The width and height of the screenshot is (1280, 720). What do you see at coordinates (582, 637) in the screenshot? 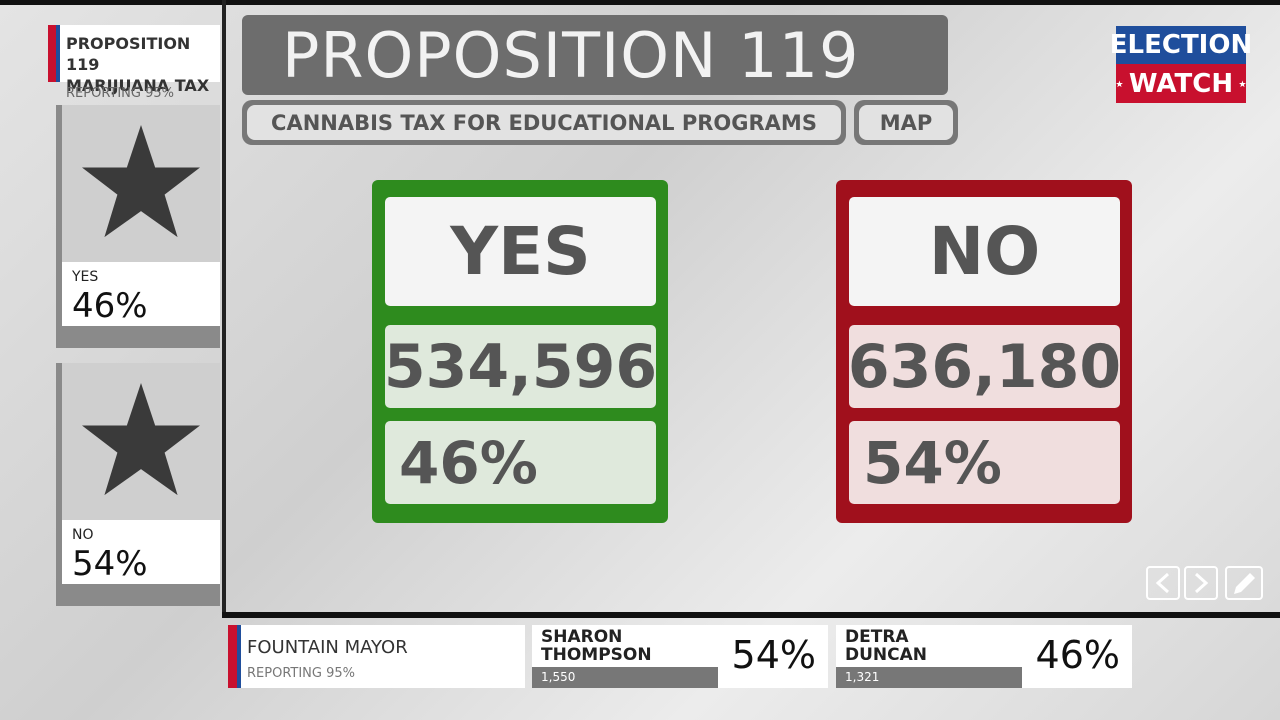
I see `candidate-name: SHARON` at bounding box center [582, 637].